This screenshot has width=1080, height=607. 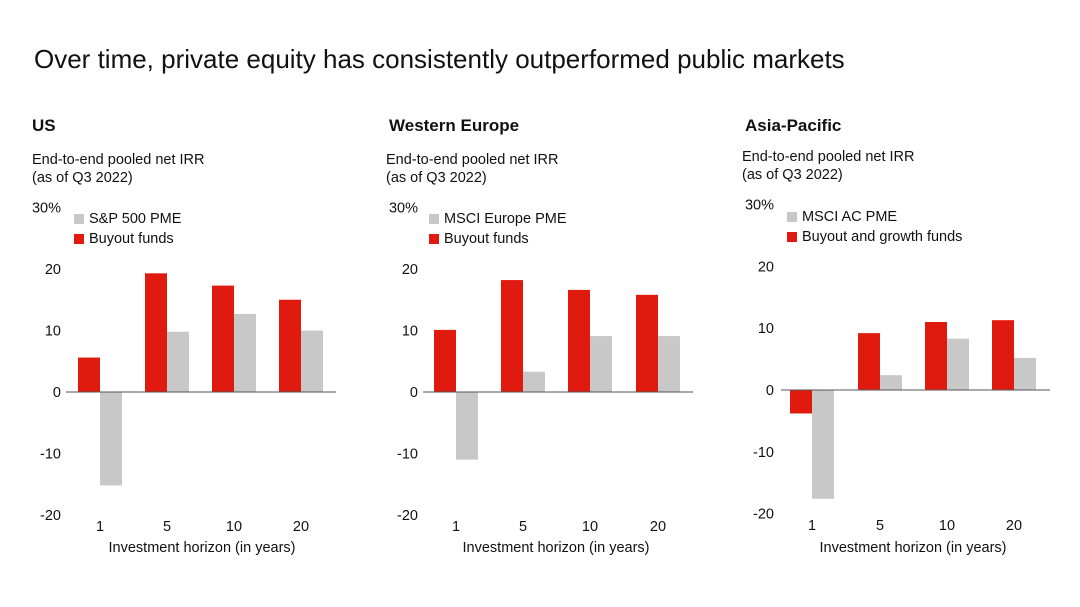 I want to click on legend-label-pme: S&P 500 PME, so click(x=135, y=219).